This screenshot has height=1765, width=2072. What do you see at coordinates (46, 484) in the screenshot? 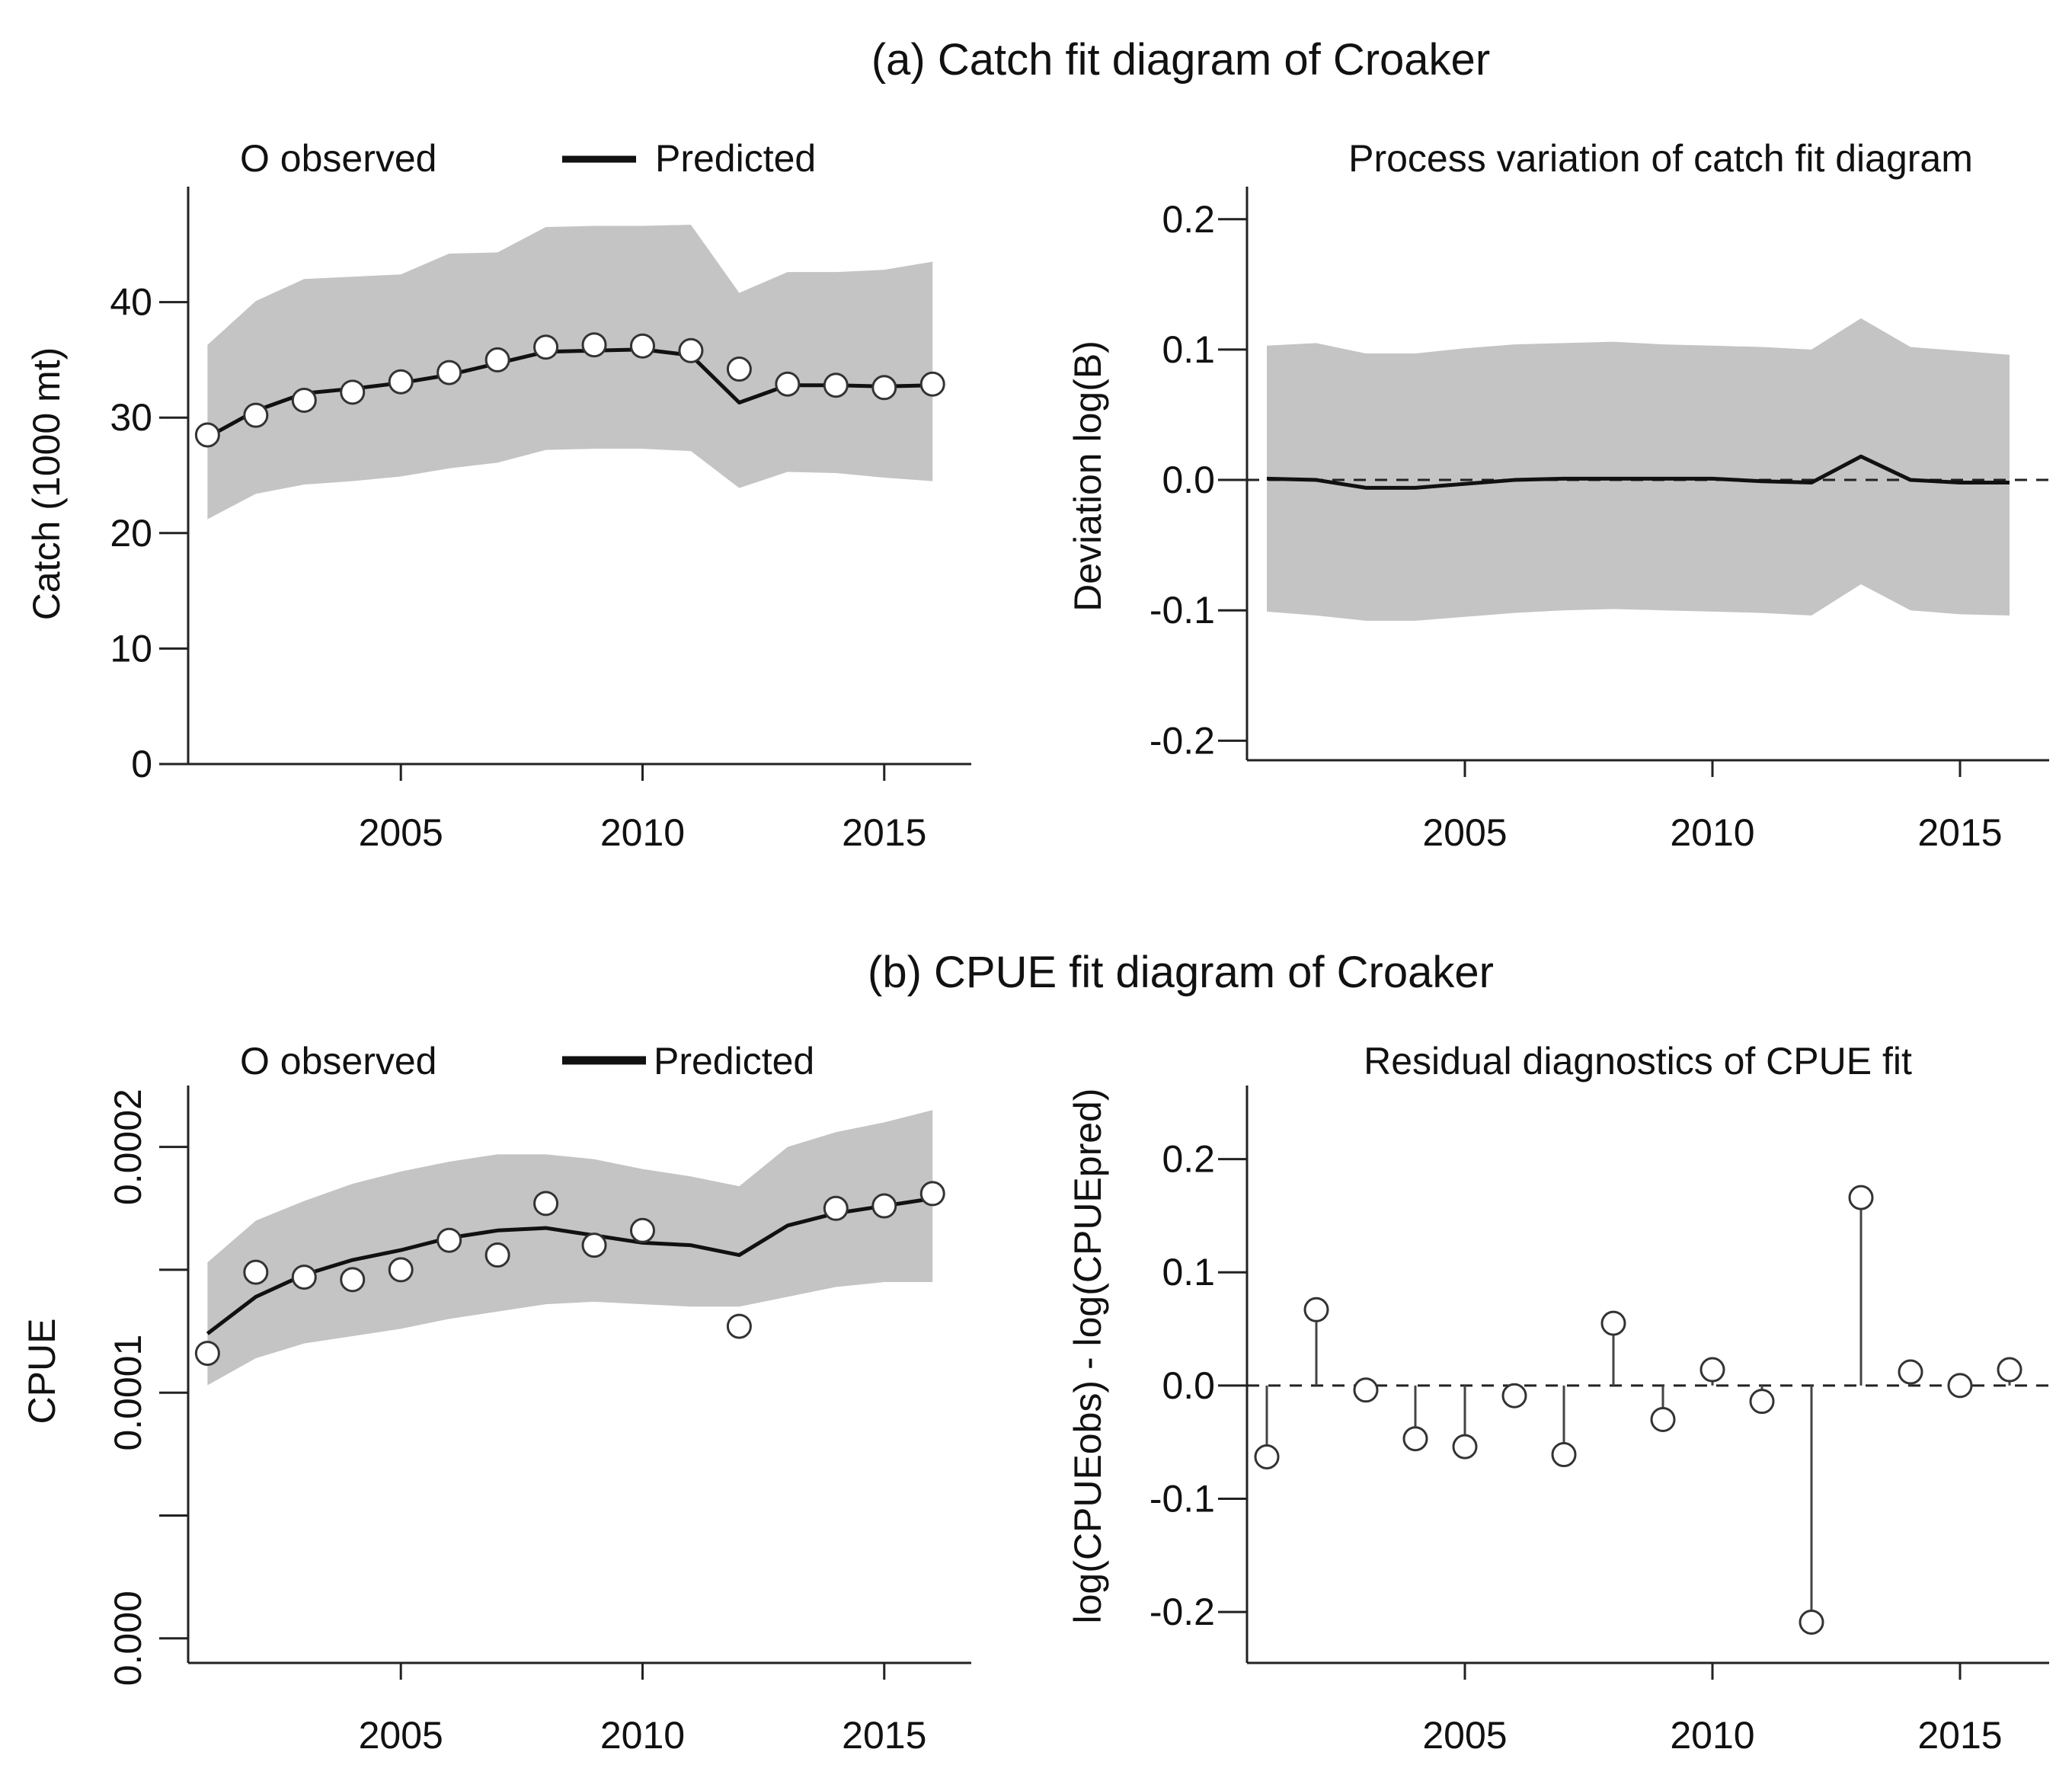
I see `catch-y-axis-label: Catch (1000 mt)` at bounding box center [46, 484].